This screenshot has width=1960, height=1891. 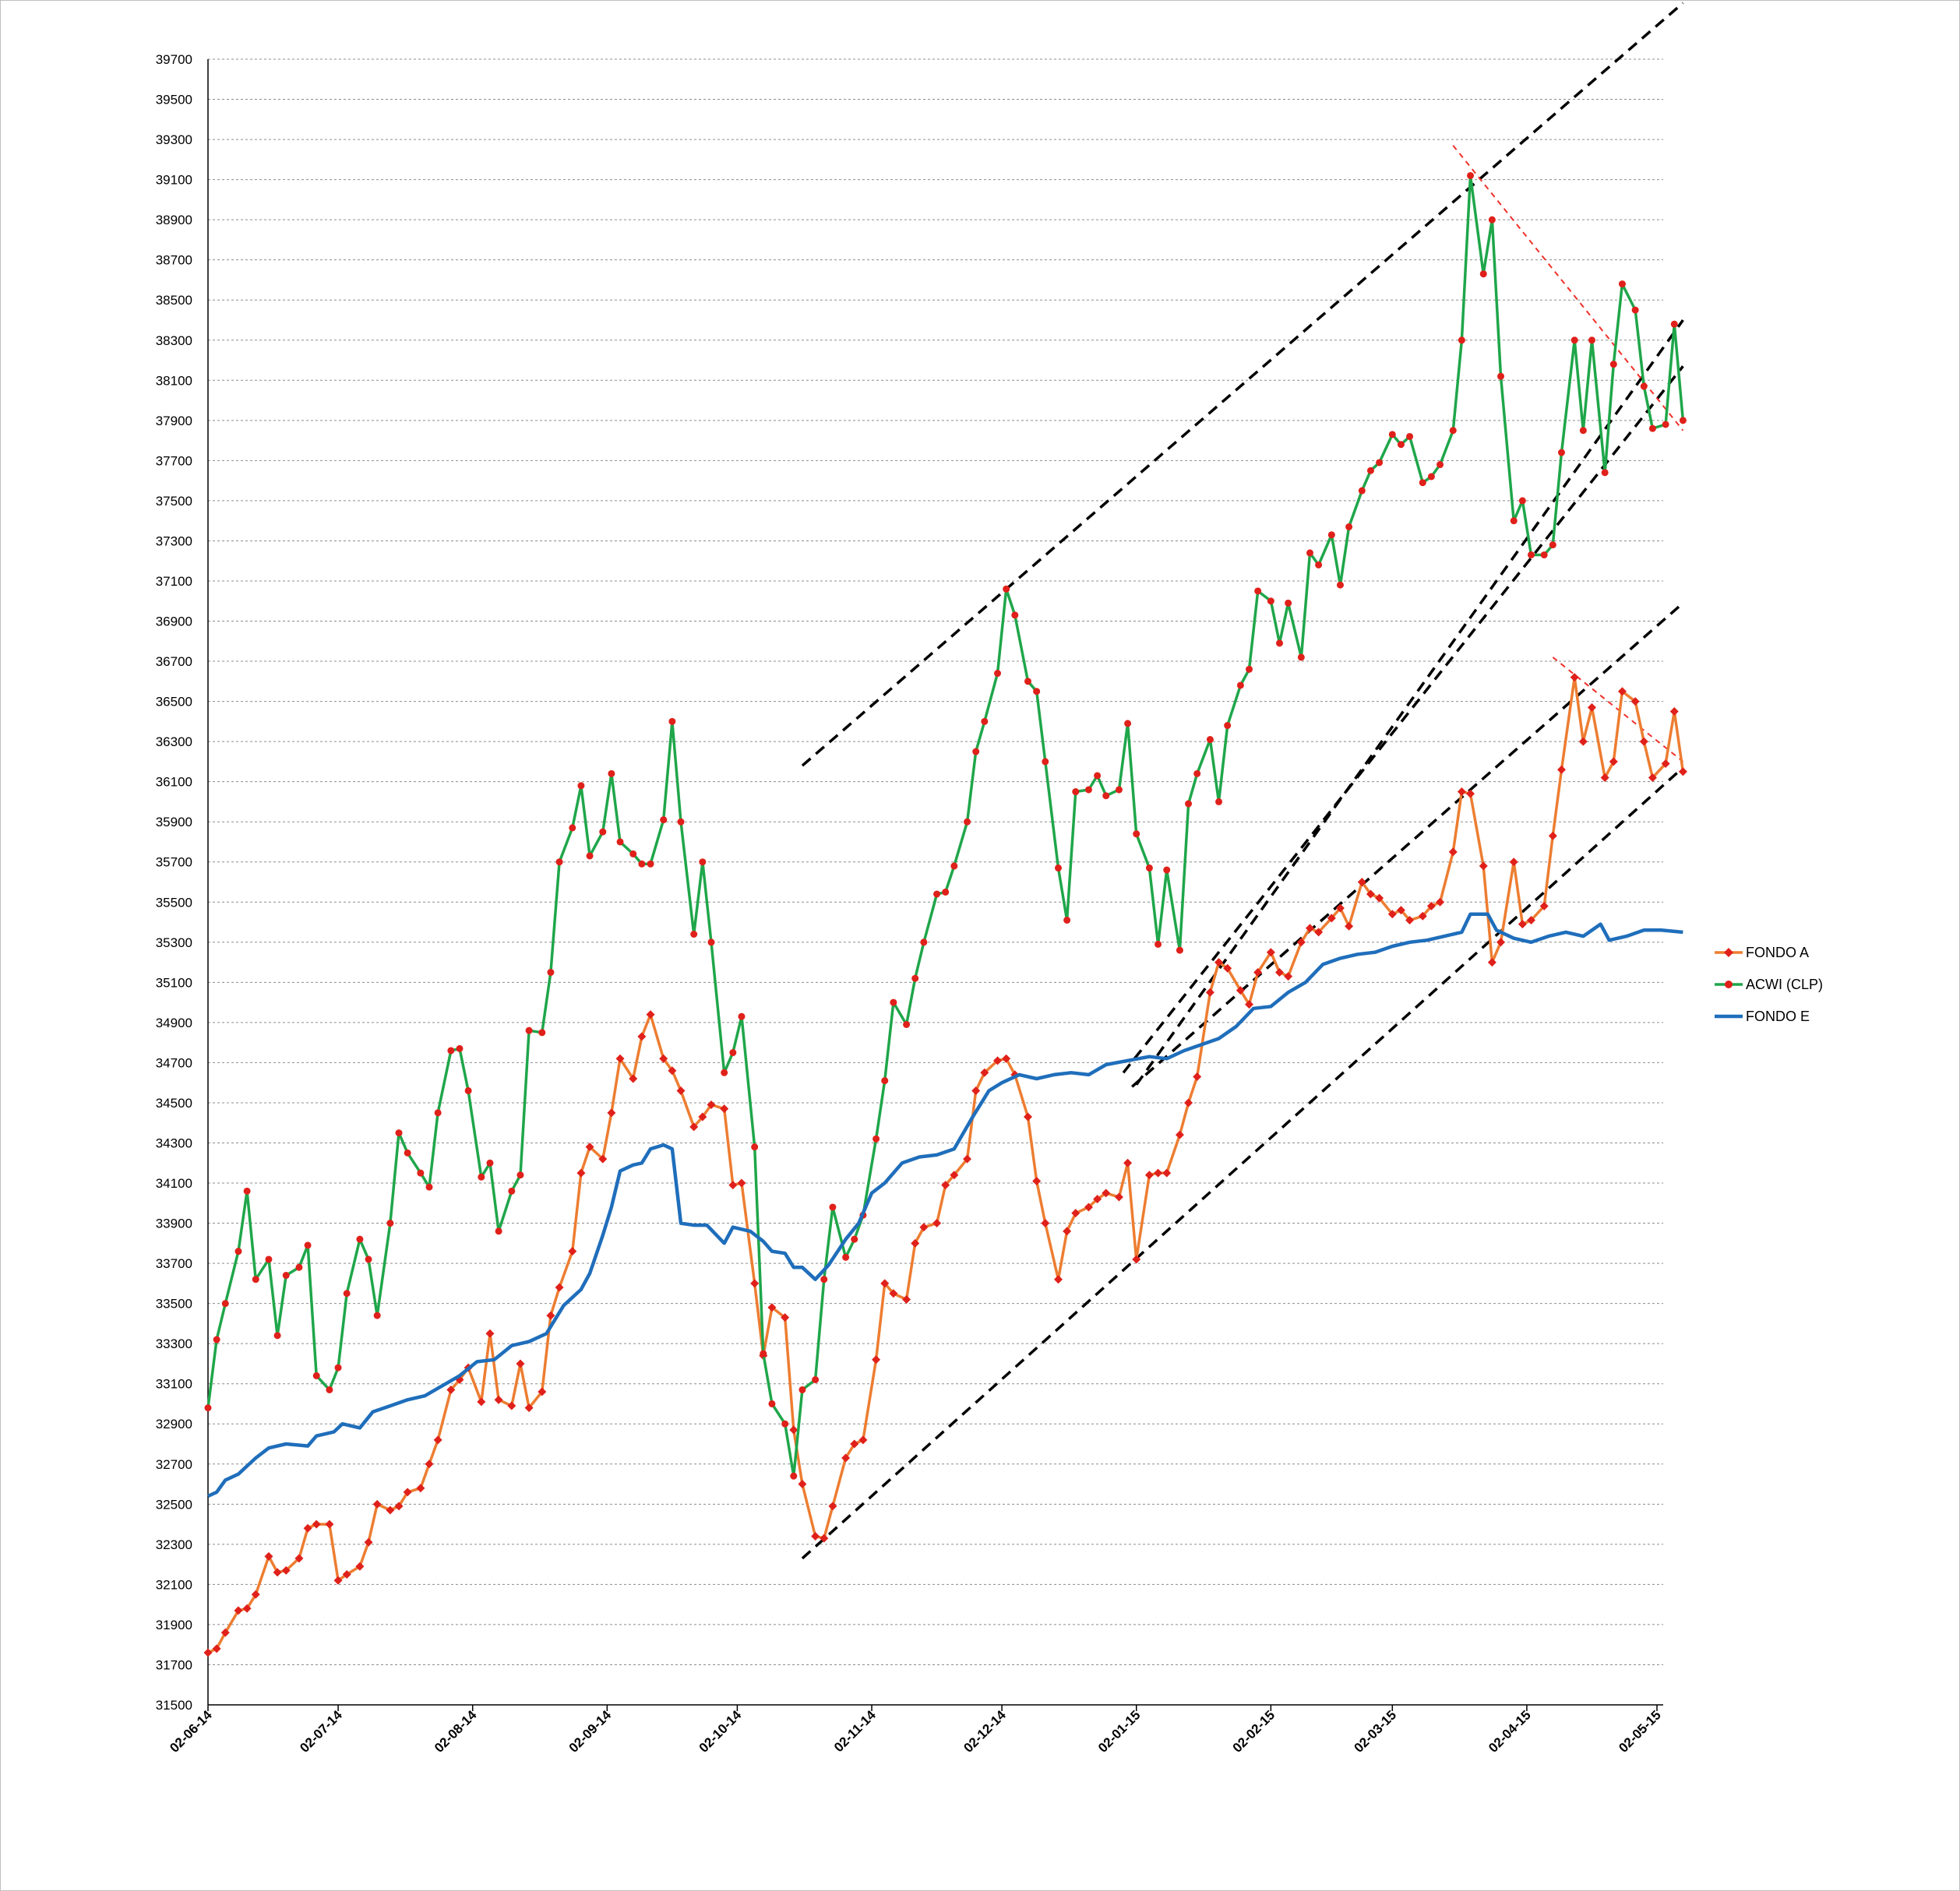 What do you see at coordinates (174, 661) in the screenshot?
I see `y-tick-label: 36700` at bounding box center [174, 661].